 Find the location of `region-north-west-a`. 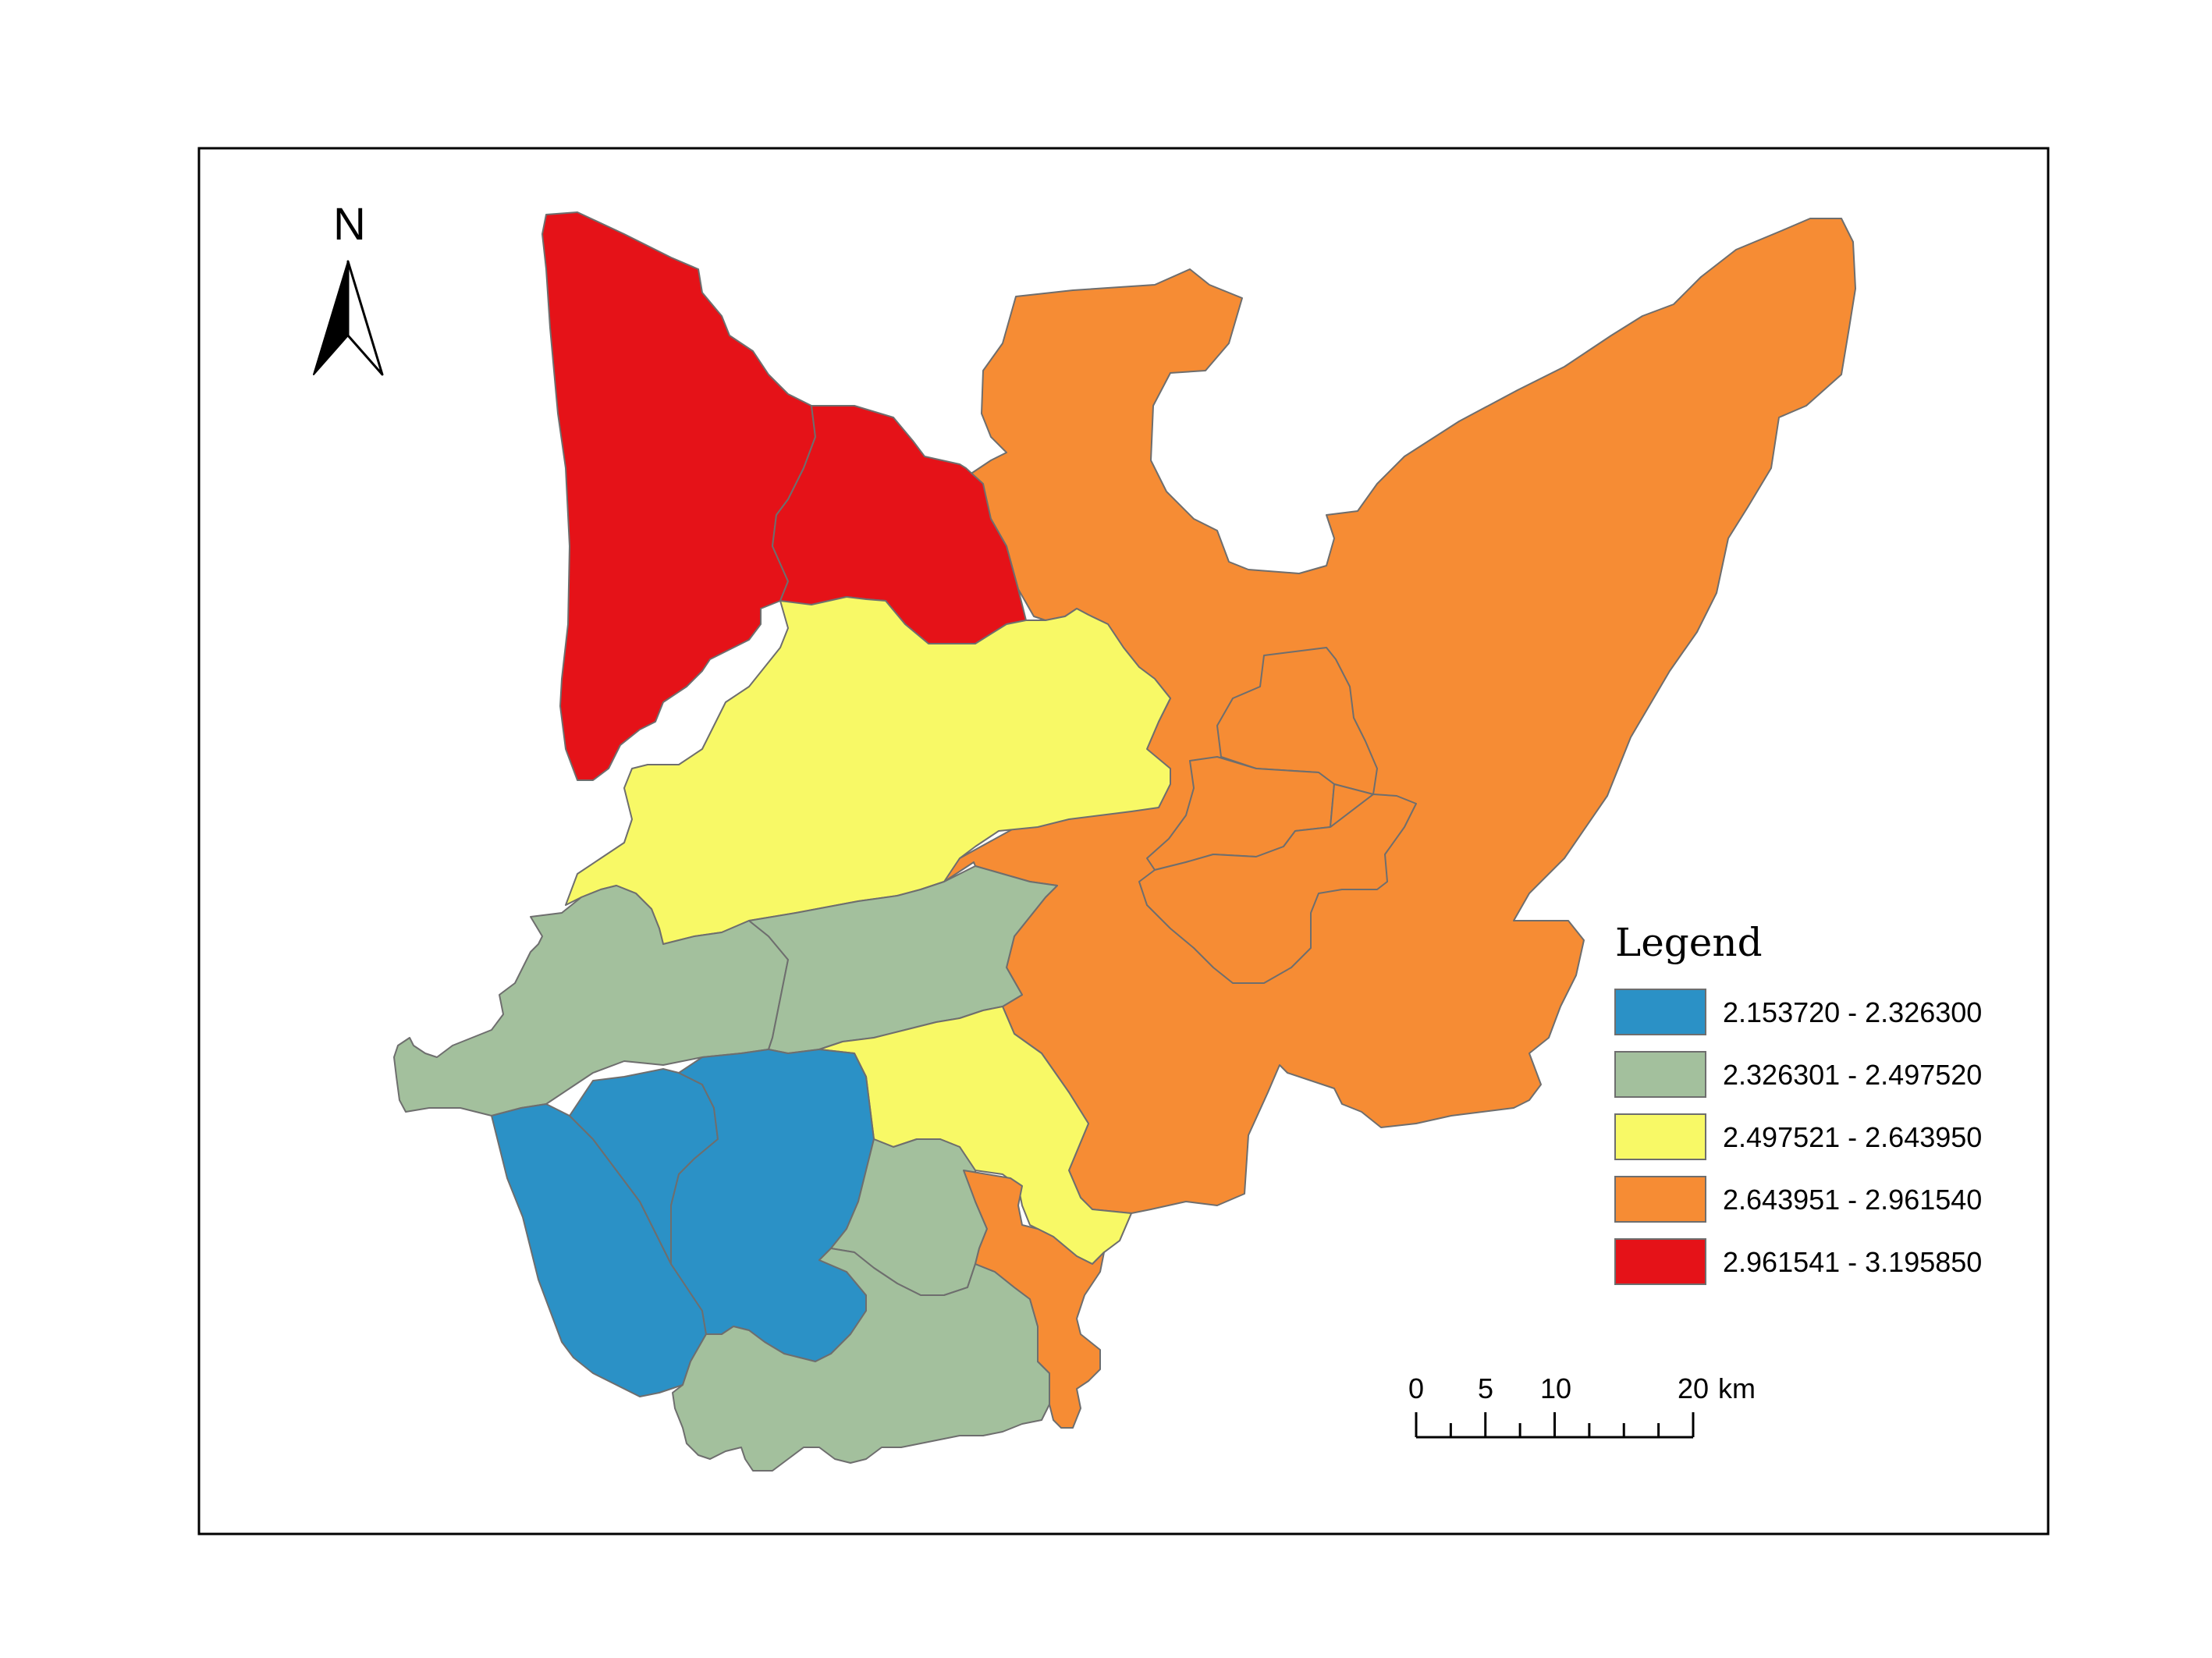

region-north-west-a is located at coordinates (678, 496).